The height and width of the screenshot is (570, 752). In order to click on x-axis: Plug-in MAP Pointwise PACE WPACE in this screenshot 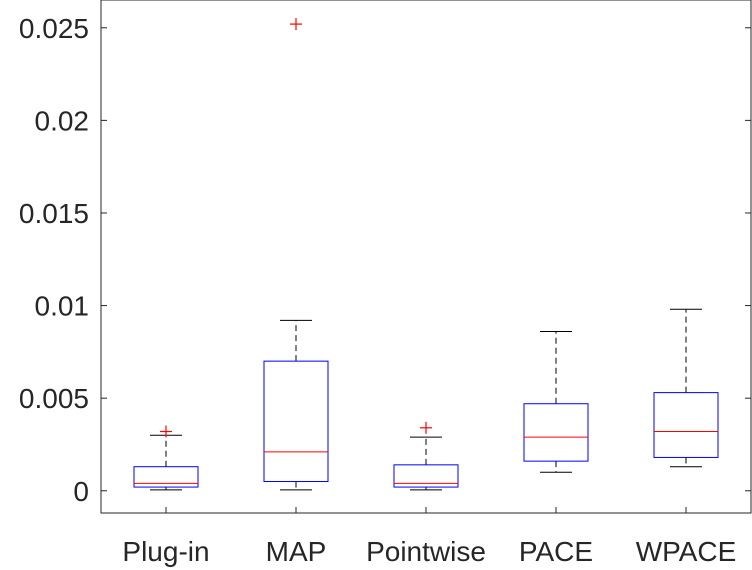, I will do `click(429, 537)`.